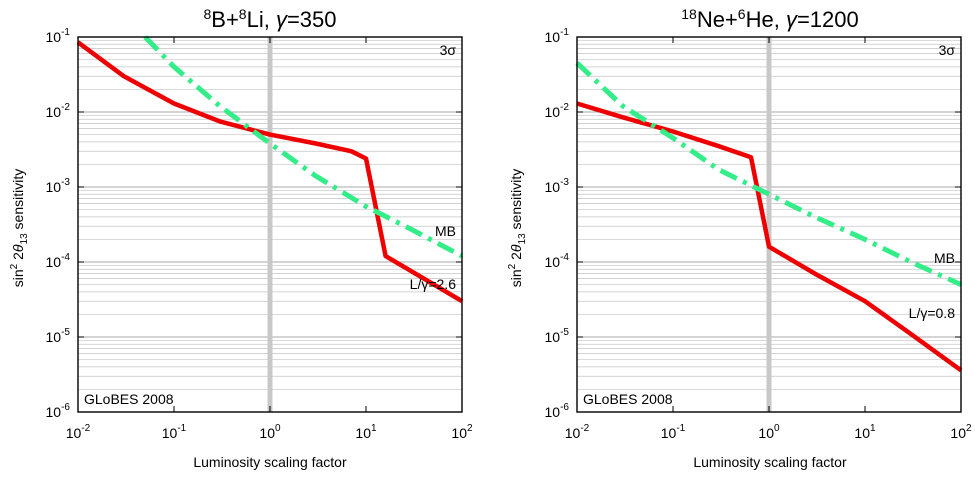 This screenshot has height=477, width=975. Describe the element at coordinates (770, 19) in the screenshot. I see `chart-right-title: 18Ne+6He, γ=1200` at that location.